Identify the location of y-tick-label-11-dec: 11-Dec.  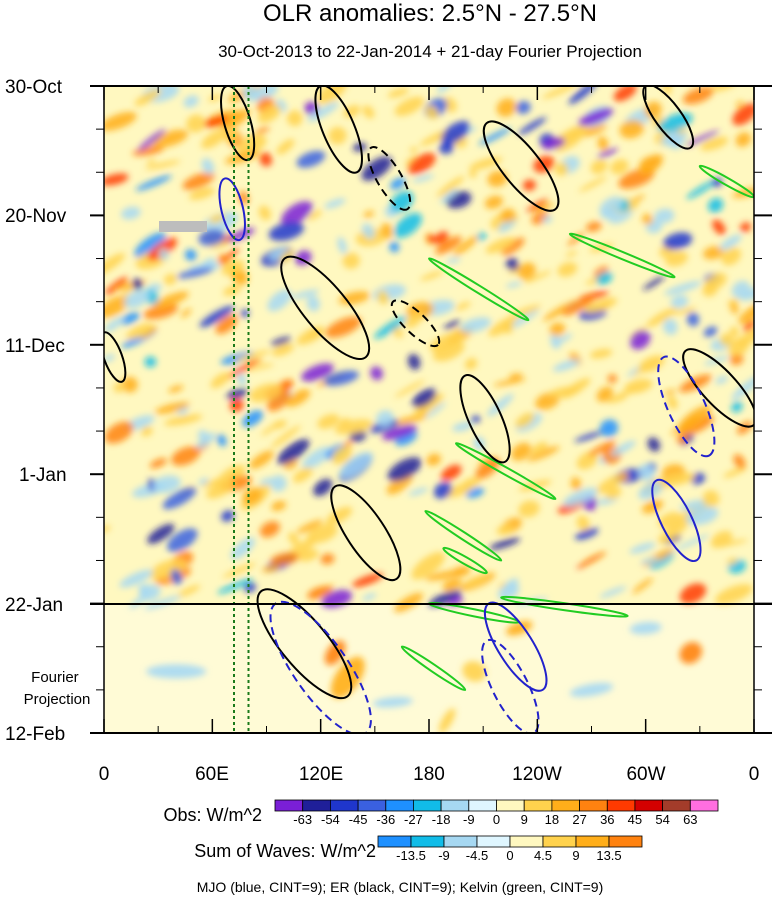
(35, 346).